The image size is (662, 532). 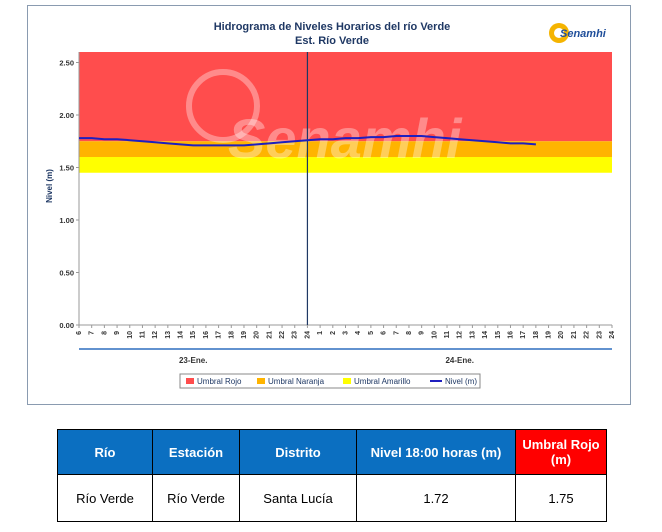 I want to click on x-tick-label: 5, so click(x=371, y=333).